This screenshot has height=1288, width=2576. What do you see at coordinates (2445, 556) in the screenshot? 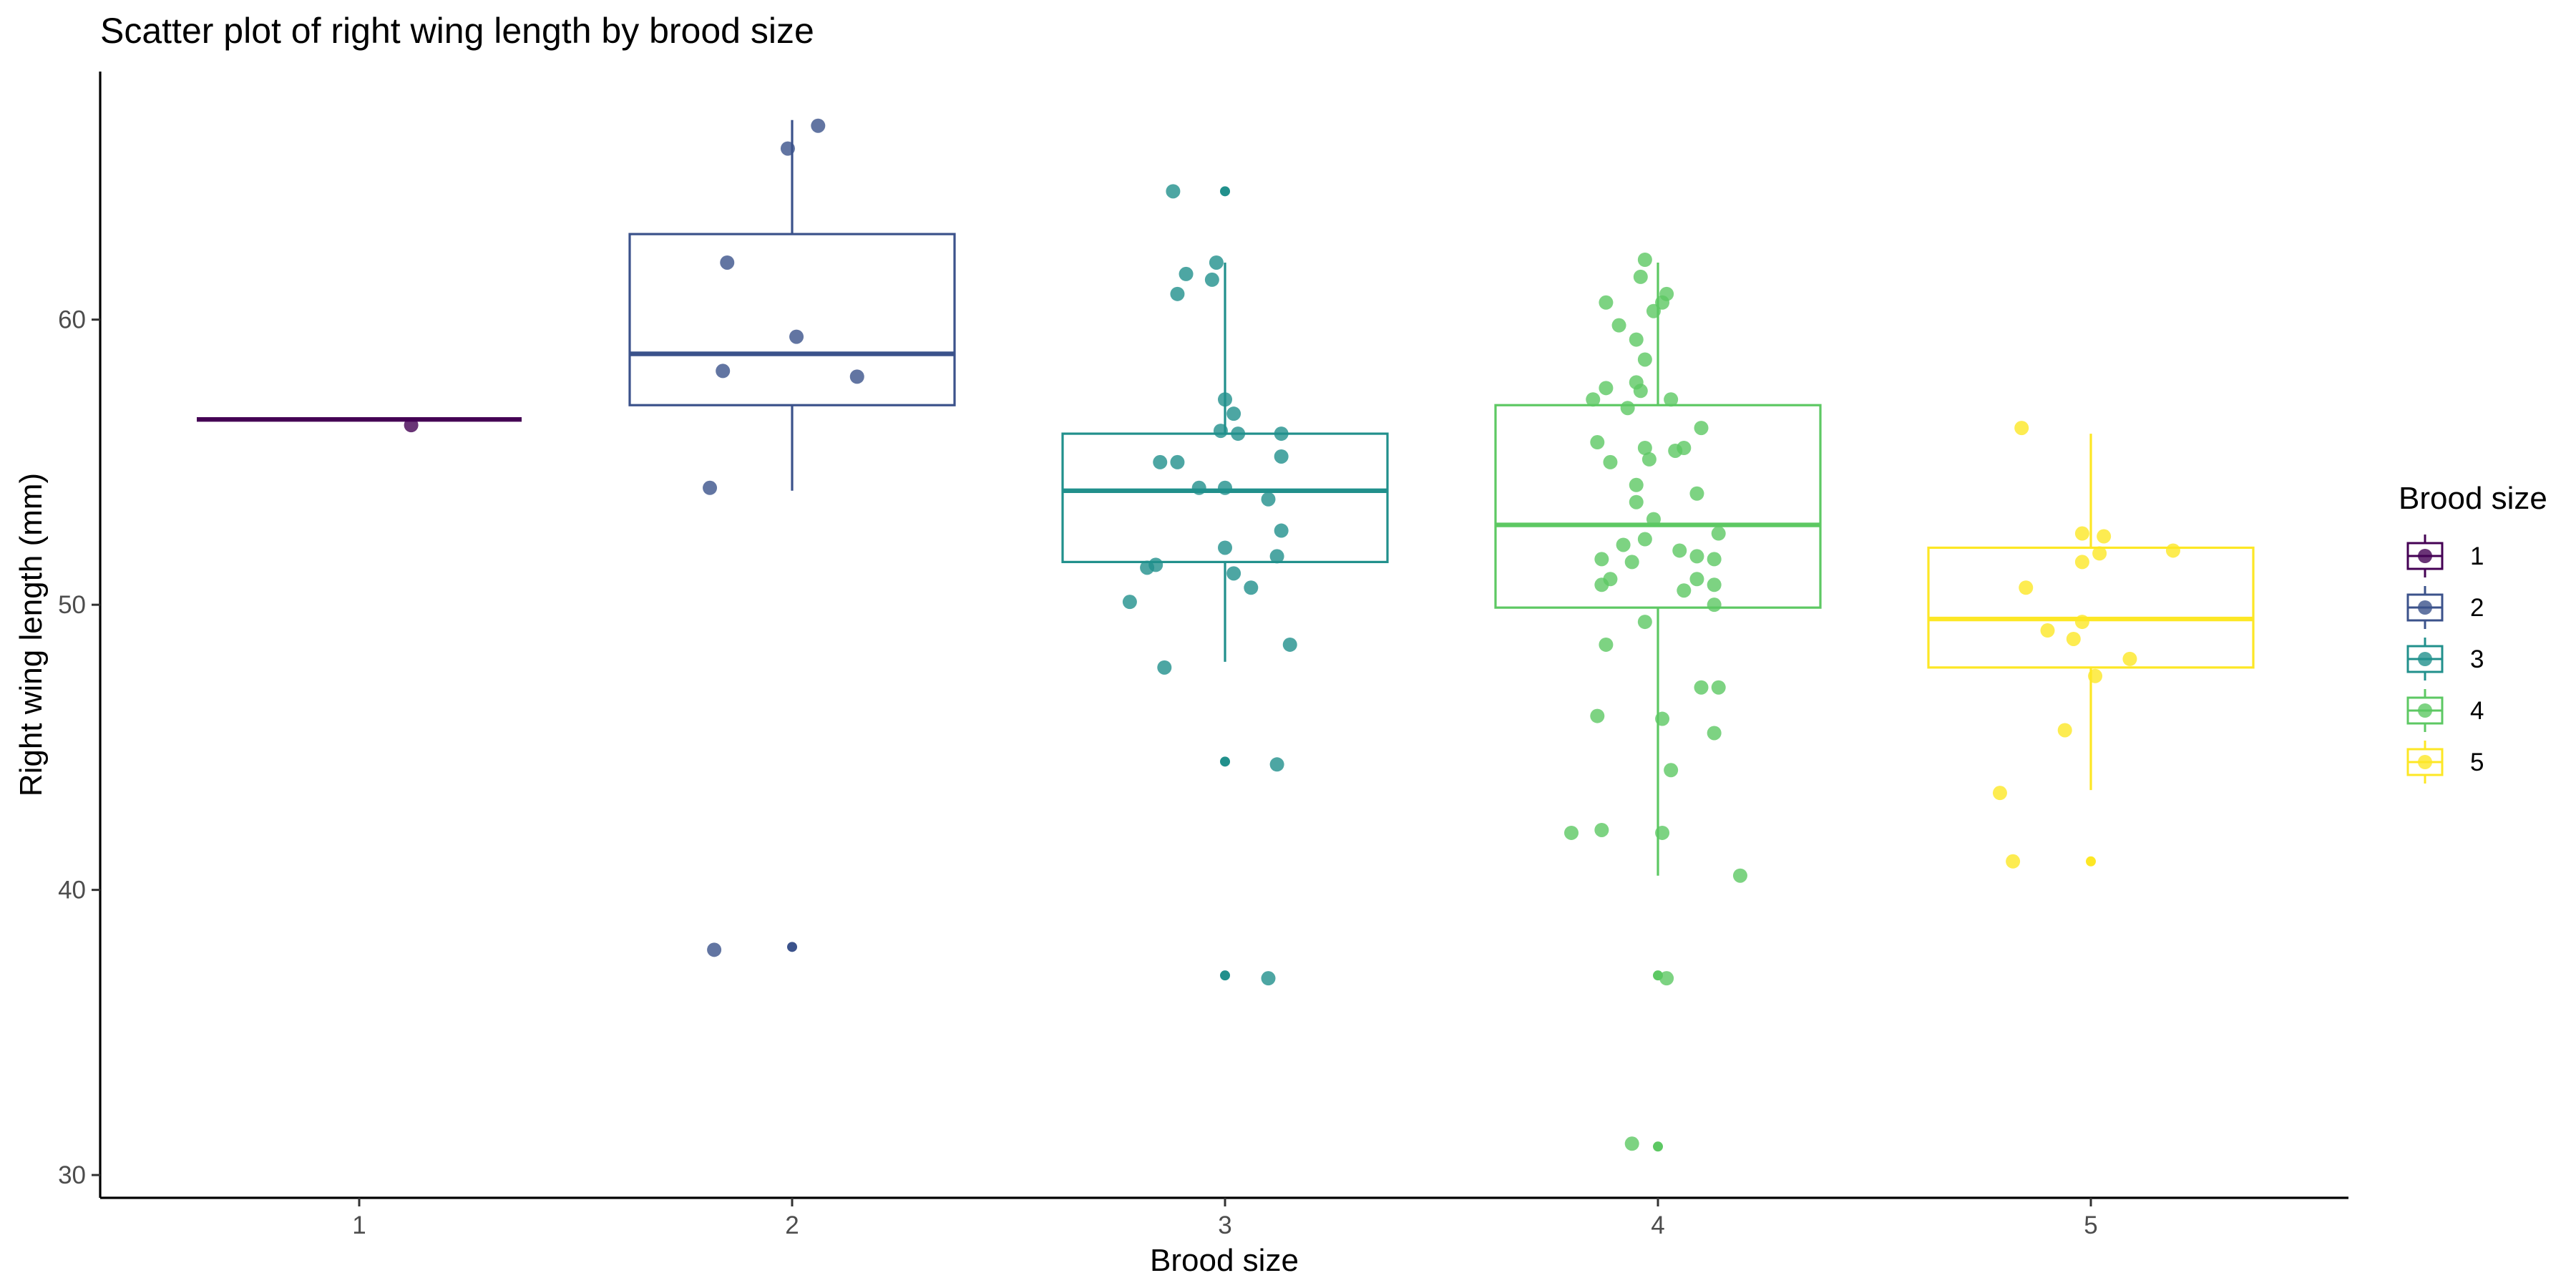
I see `legend-key-1: 1` at bounding box center [2445, 556].